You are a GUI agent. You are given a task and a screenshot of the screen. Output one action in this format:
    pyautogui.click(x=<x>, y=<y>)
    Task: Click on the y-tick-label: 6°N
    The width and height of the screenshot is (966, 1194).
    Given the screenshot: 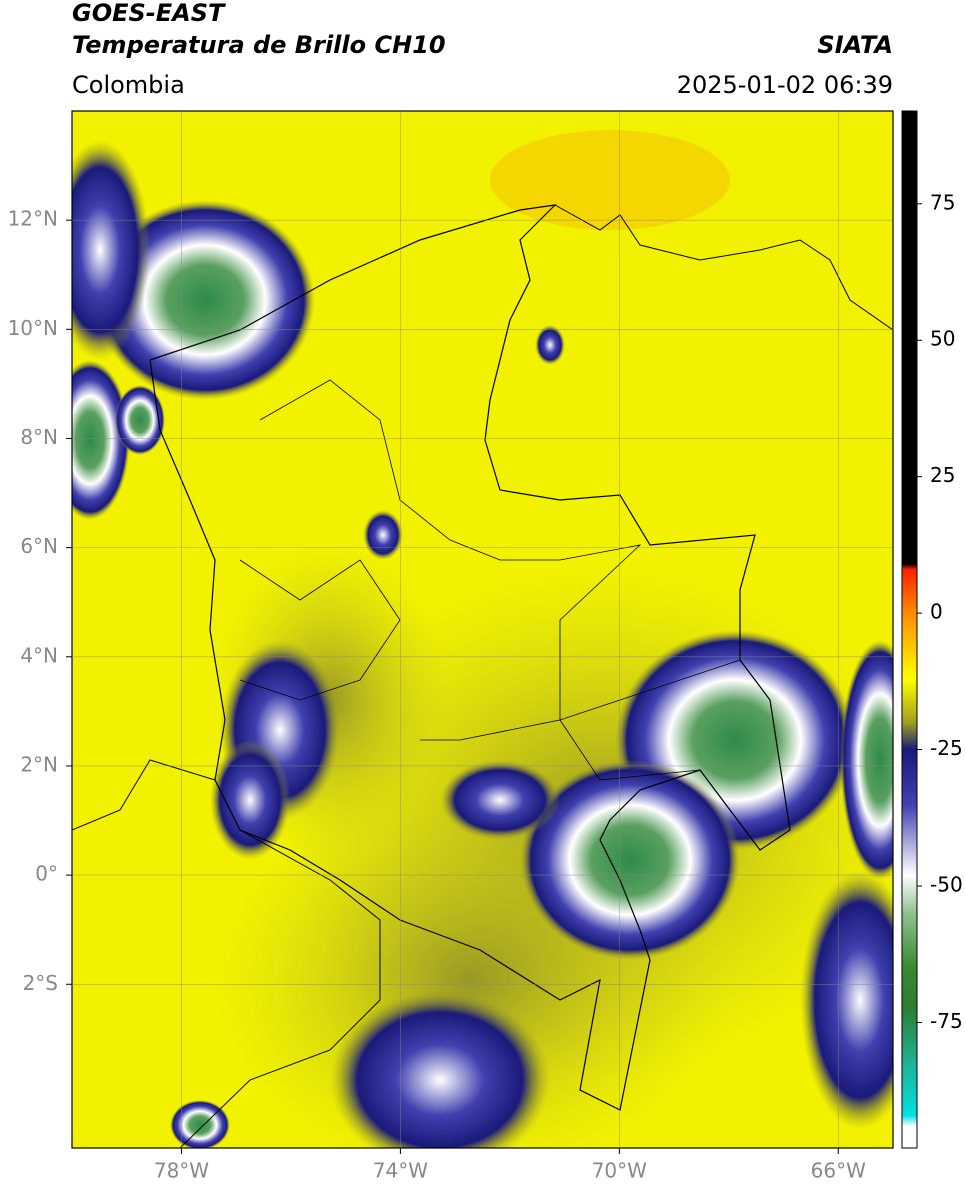 What is the action you would take?
    pyautogui.click(x=39, y=546)
    